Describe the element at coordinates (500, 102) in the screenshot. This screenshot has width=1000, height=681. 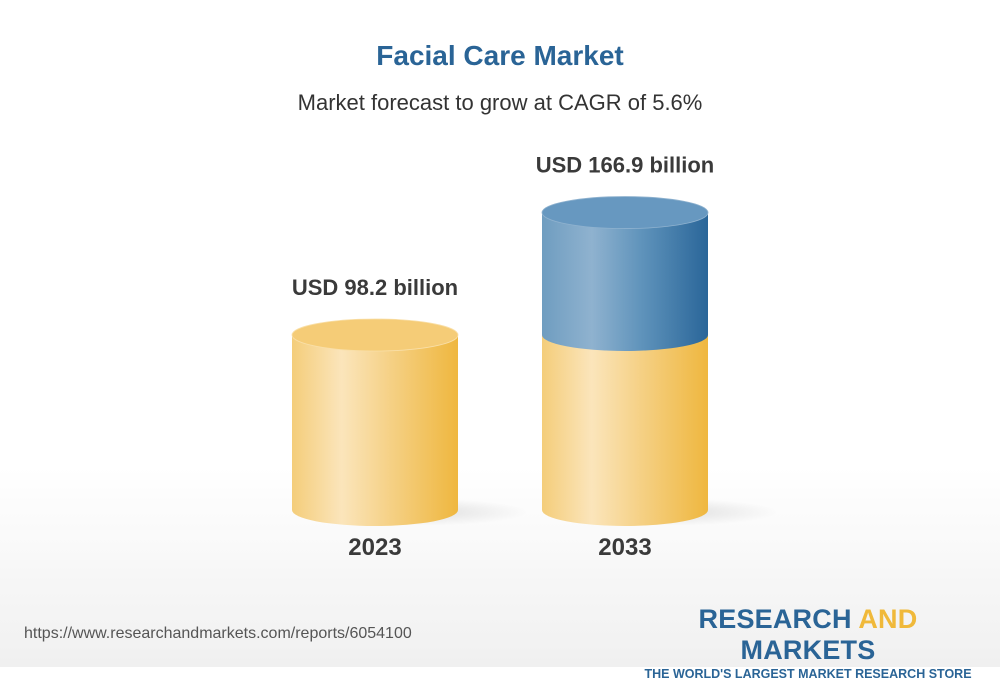
I see `chart-subtitle: Market forecast to grow at CAGR of 5.6%` at that location.